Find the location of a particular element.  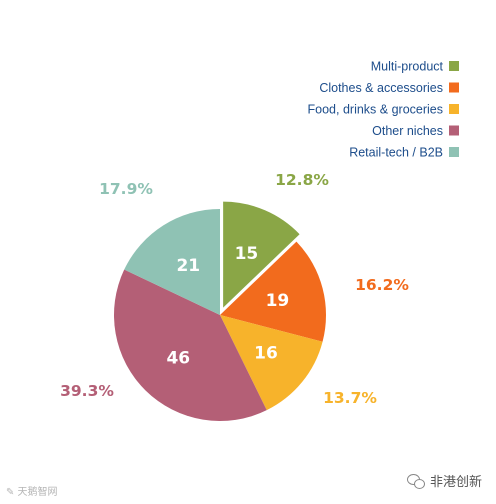

legend-swatch-retail-tech-b2b is located at coordinates (454, 152).